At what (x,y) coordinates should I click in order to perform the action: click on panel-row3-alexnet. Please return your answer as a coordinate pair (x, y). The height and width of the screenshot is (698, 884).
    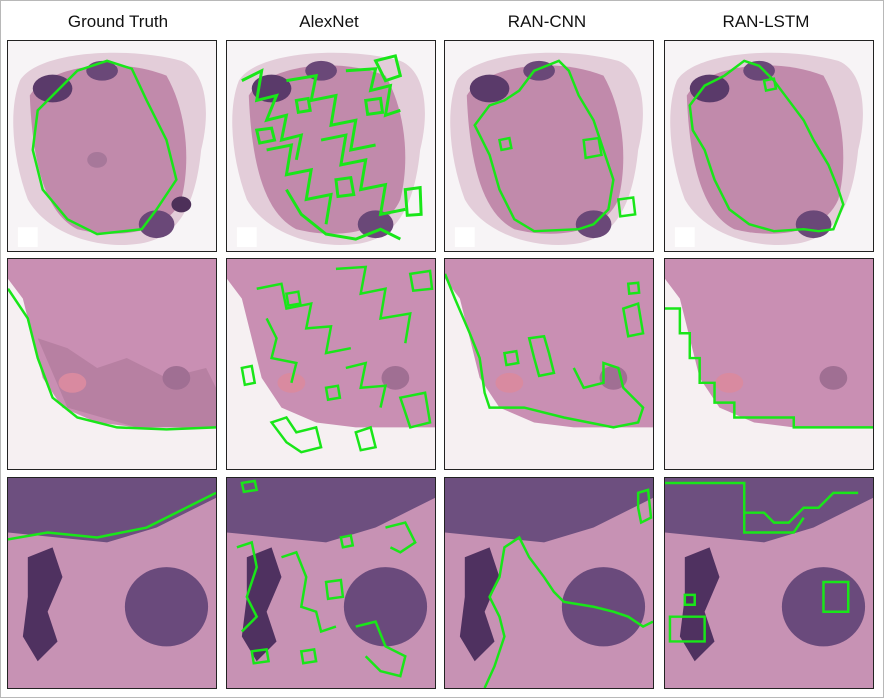
    Looking at the image, I should click on (331, 583).